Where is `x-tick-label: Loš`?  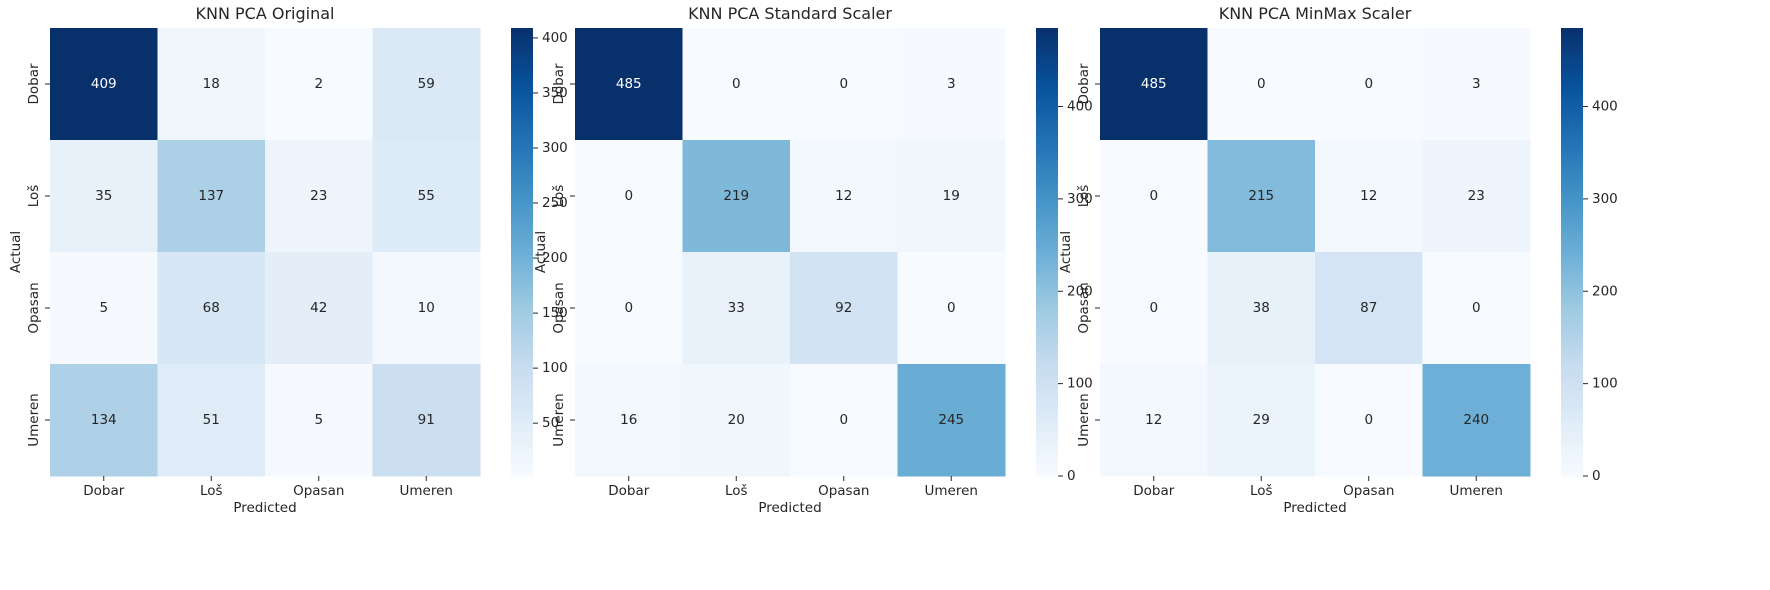
x-tick-label: Loš is located at coordinates (1261, 491).